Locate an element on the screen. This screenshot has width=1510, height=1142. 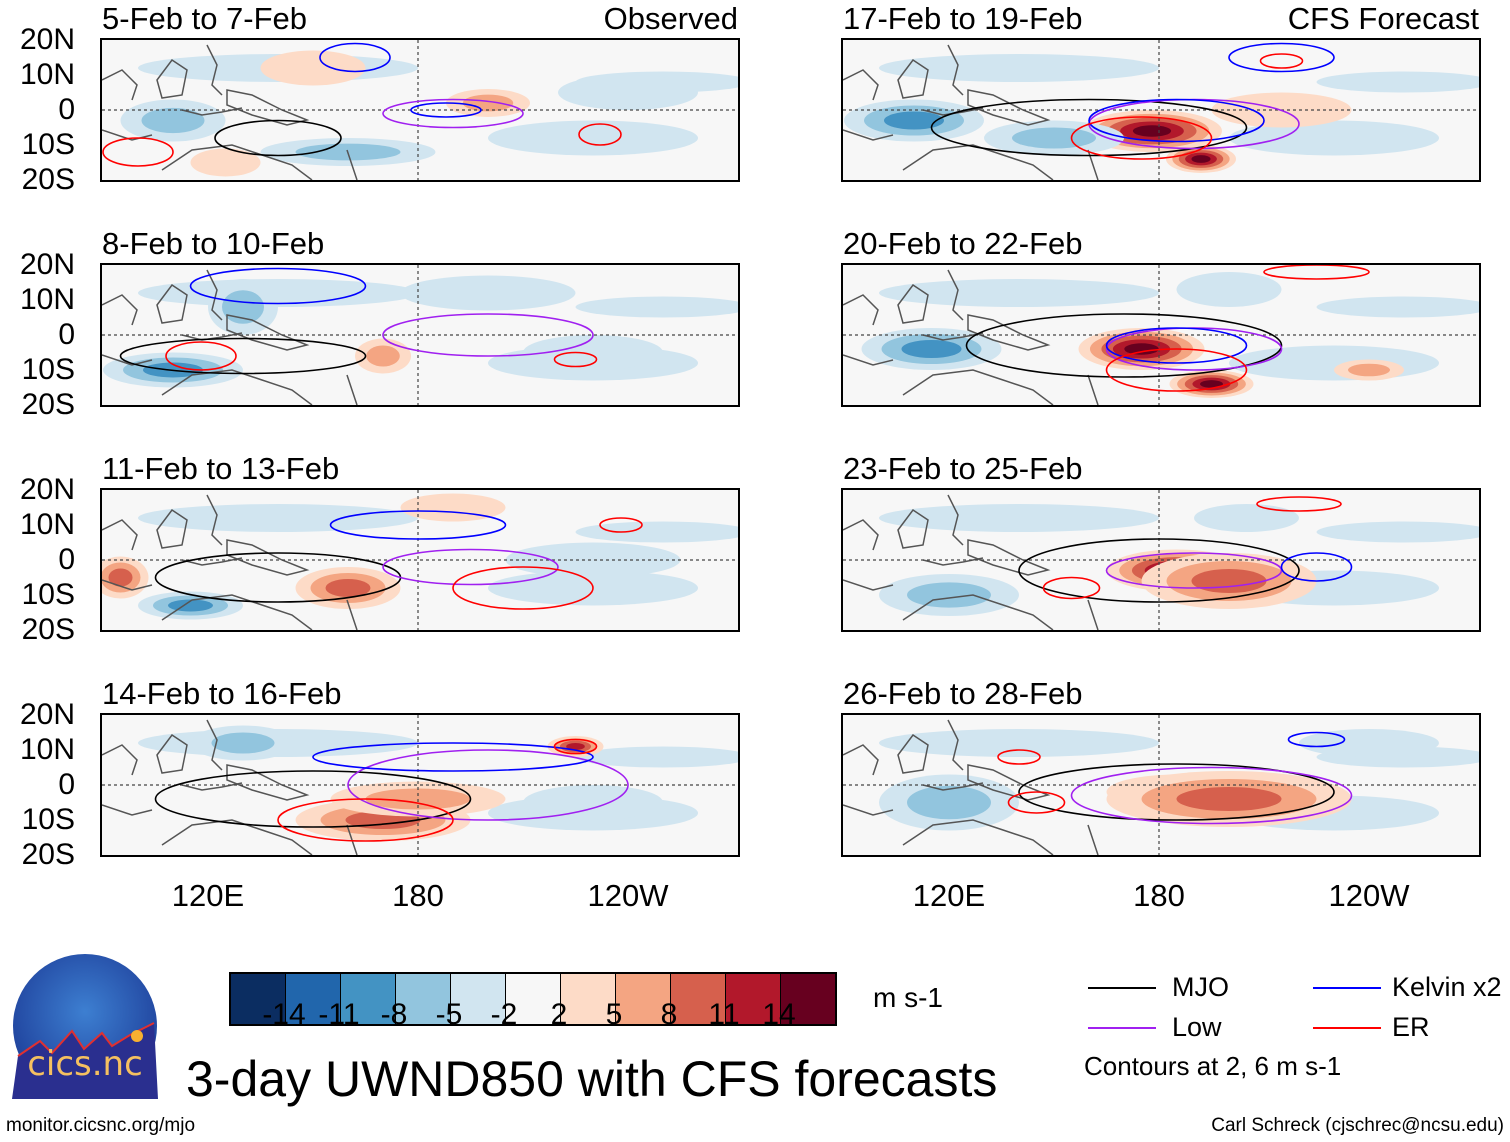
colorbar-tick-label: -2 is located at coordinates (504, 1014).